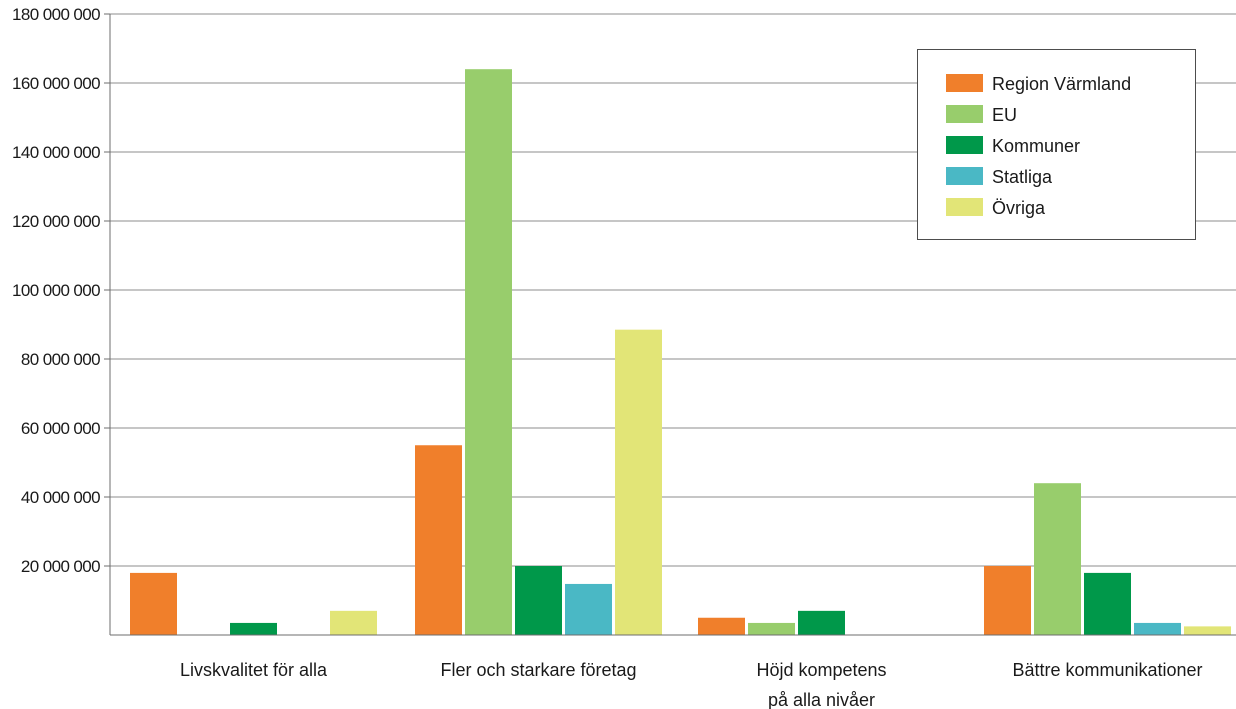 This screenshot has width=1236, height=709. What do you see at coordinates (1036, 146) in the screenshot?
I see `legend-label: Kommuner` at bounding box center [1036, 146].